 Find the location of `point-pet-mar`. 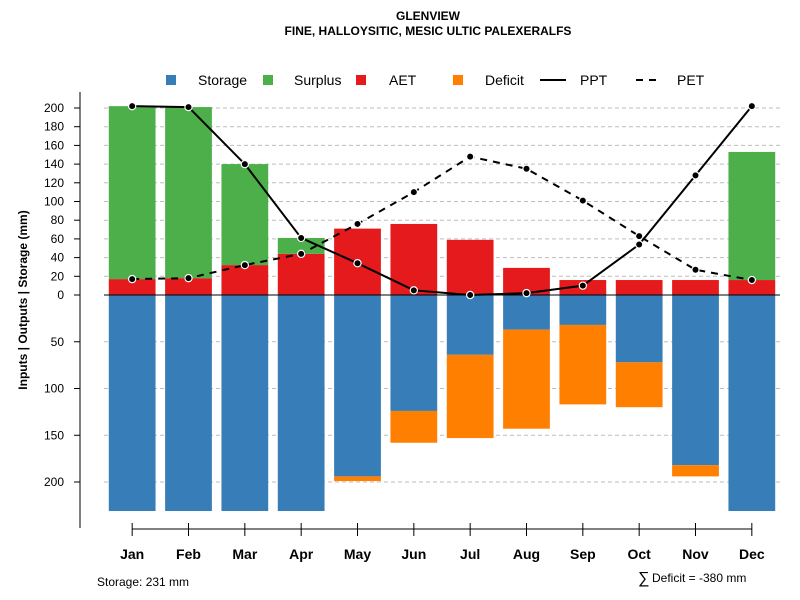

point-pet-mar is located at coordinates (245, 265).